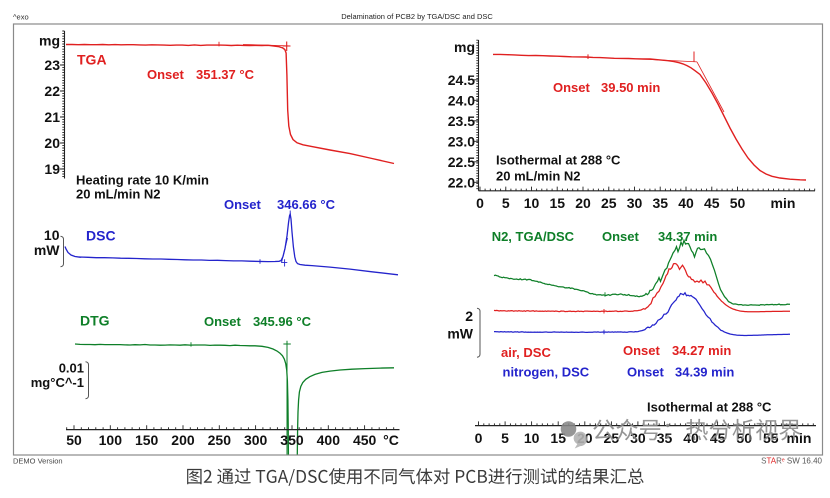 The image size is (830, 498). I want to click on svg-text: 250, so click(220, 440).